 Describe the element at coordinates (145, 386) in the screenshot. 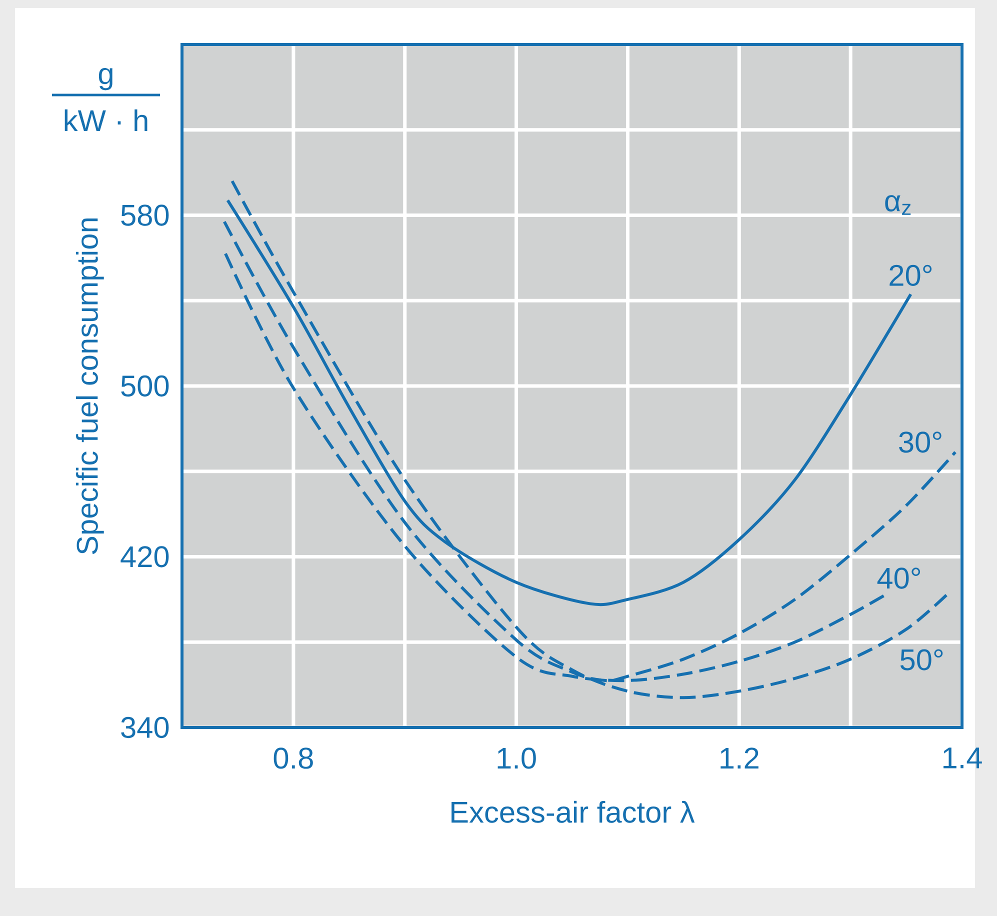

I see `y-tick-label: 500` at that location.